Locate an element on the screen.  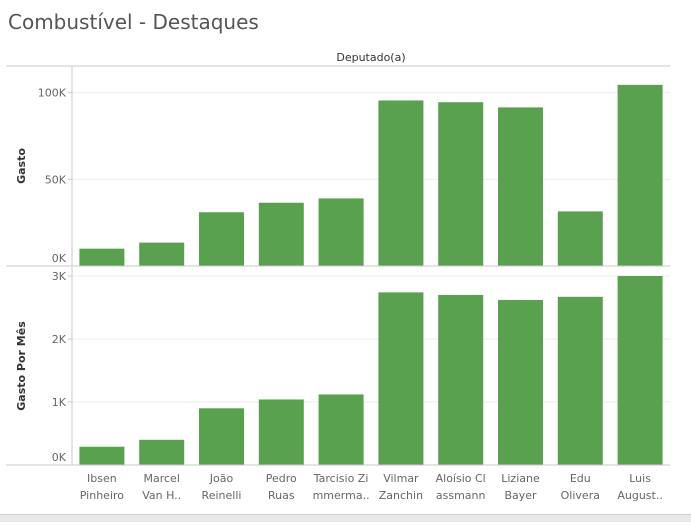
x-tick-label: Tarcisio Zi is located at coordinates (341, 478).